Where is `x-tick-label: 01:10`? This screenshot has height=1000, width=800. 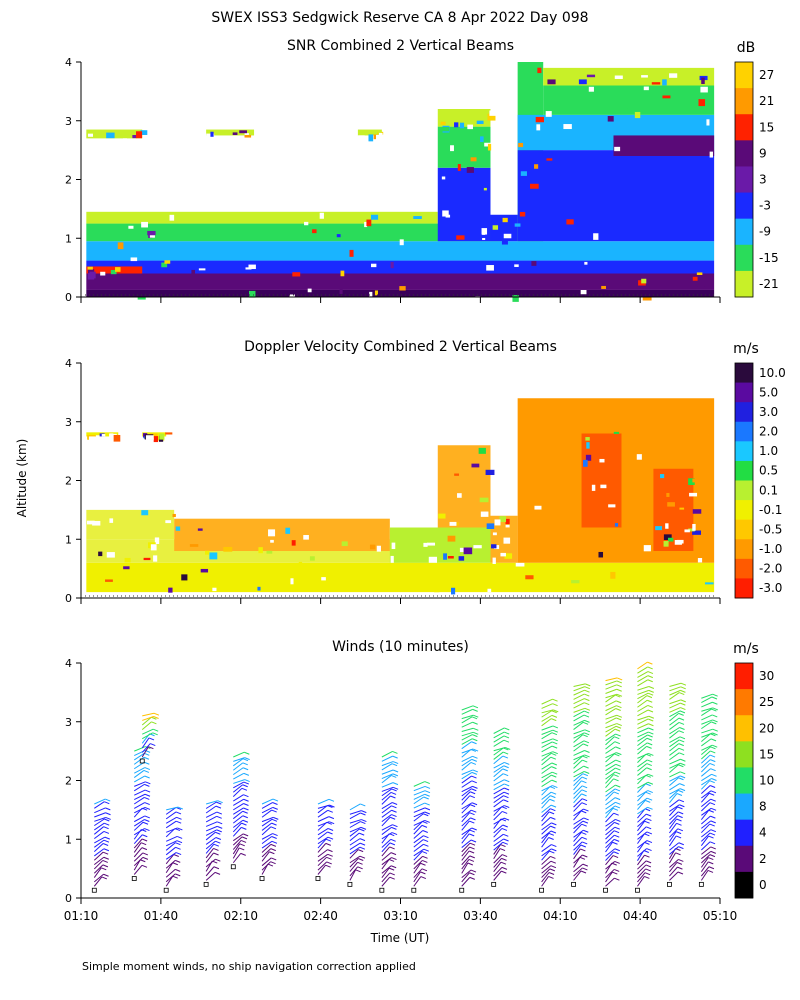
x-tick-label: 01:10 is located at coordinates (81, 916).